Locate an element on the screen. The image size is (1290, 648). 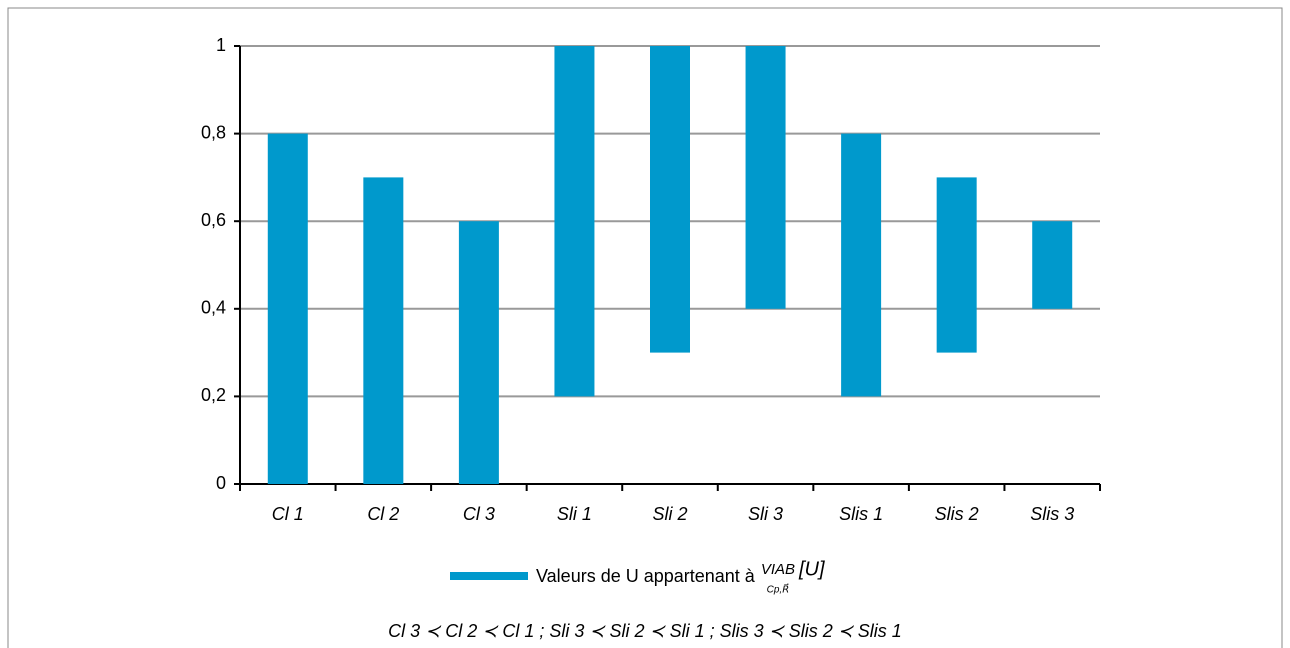
x-tick-label: Cl 2 is located at coordinates (383, 514).